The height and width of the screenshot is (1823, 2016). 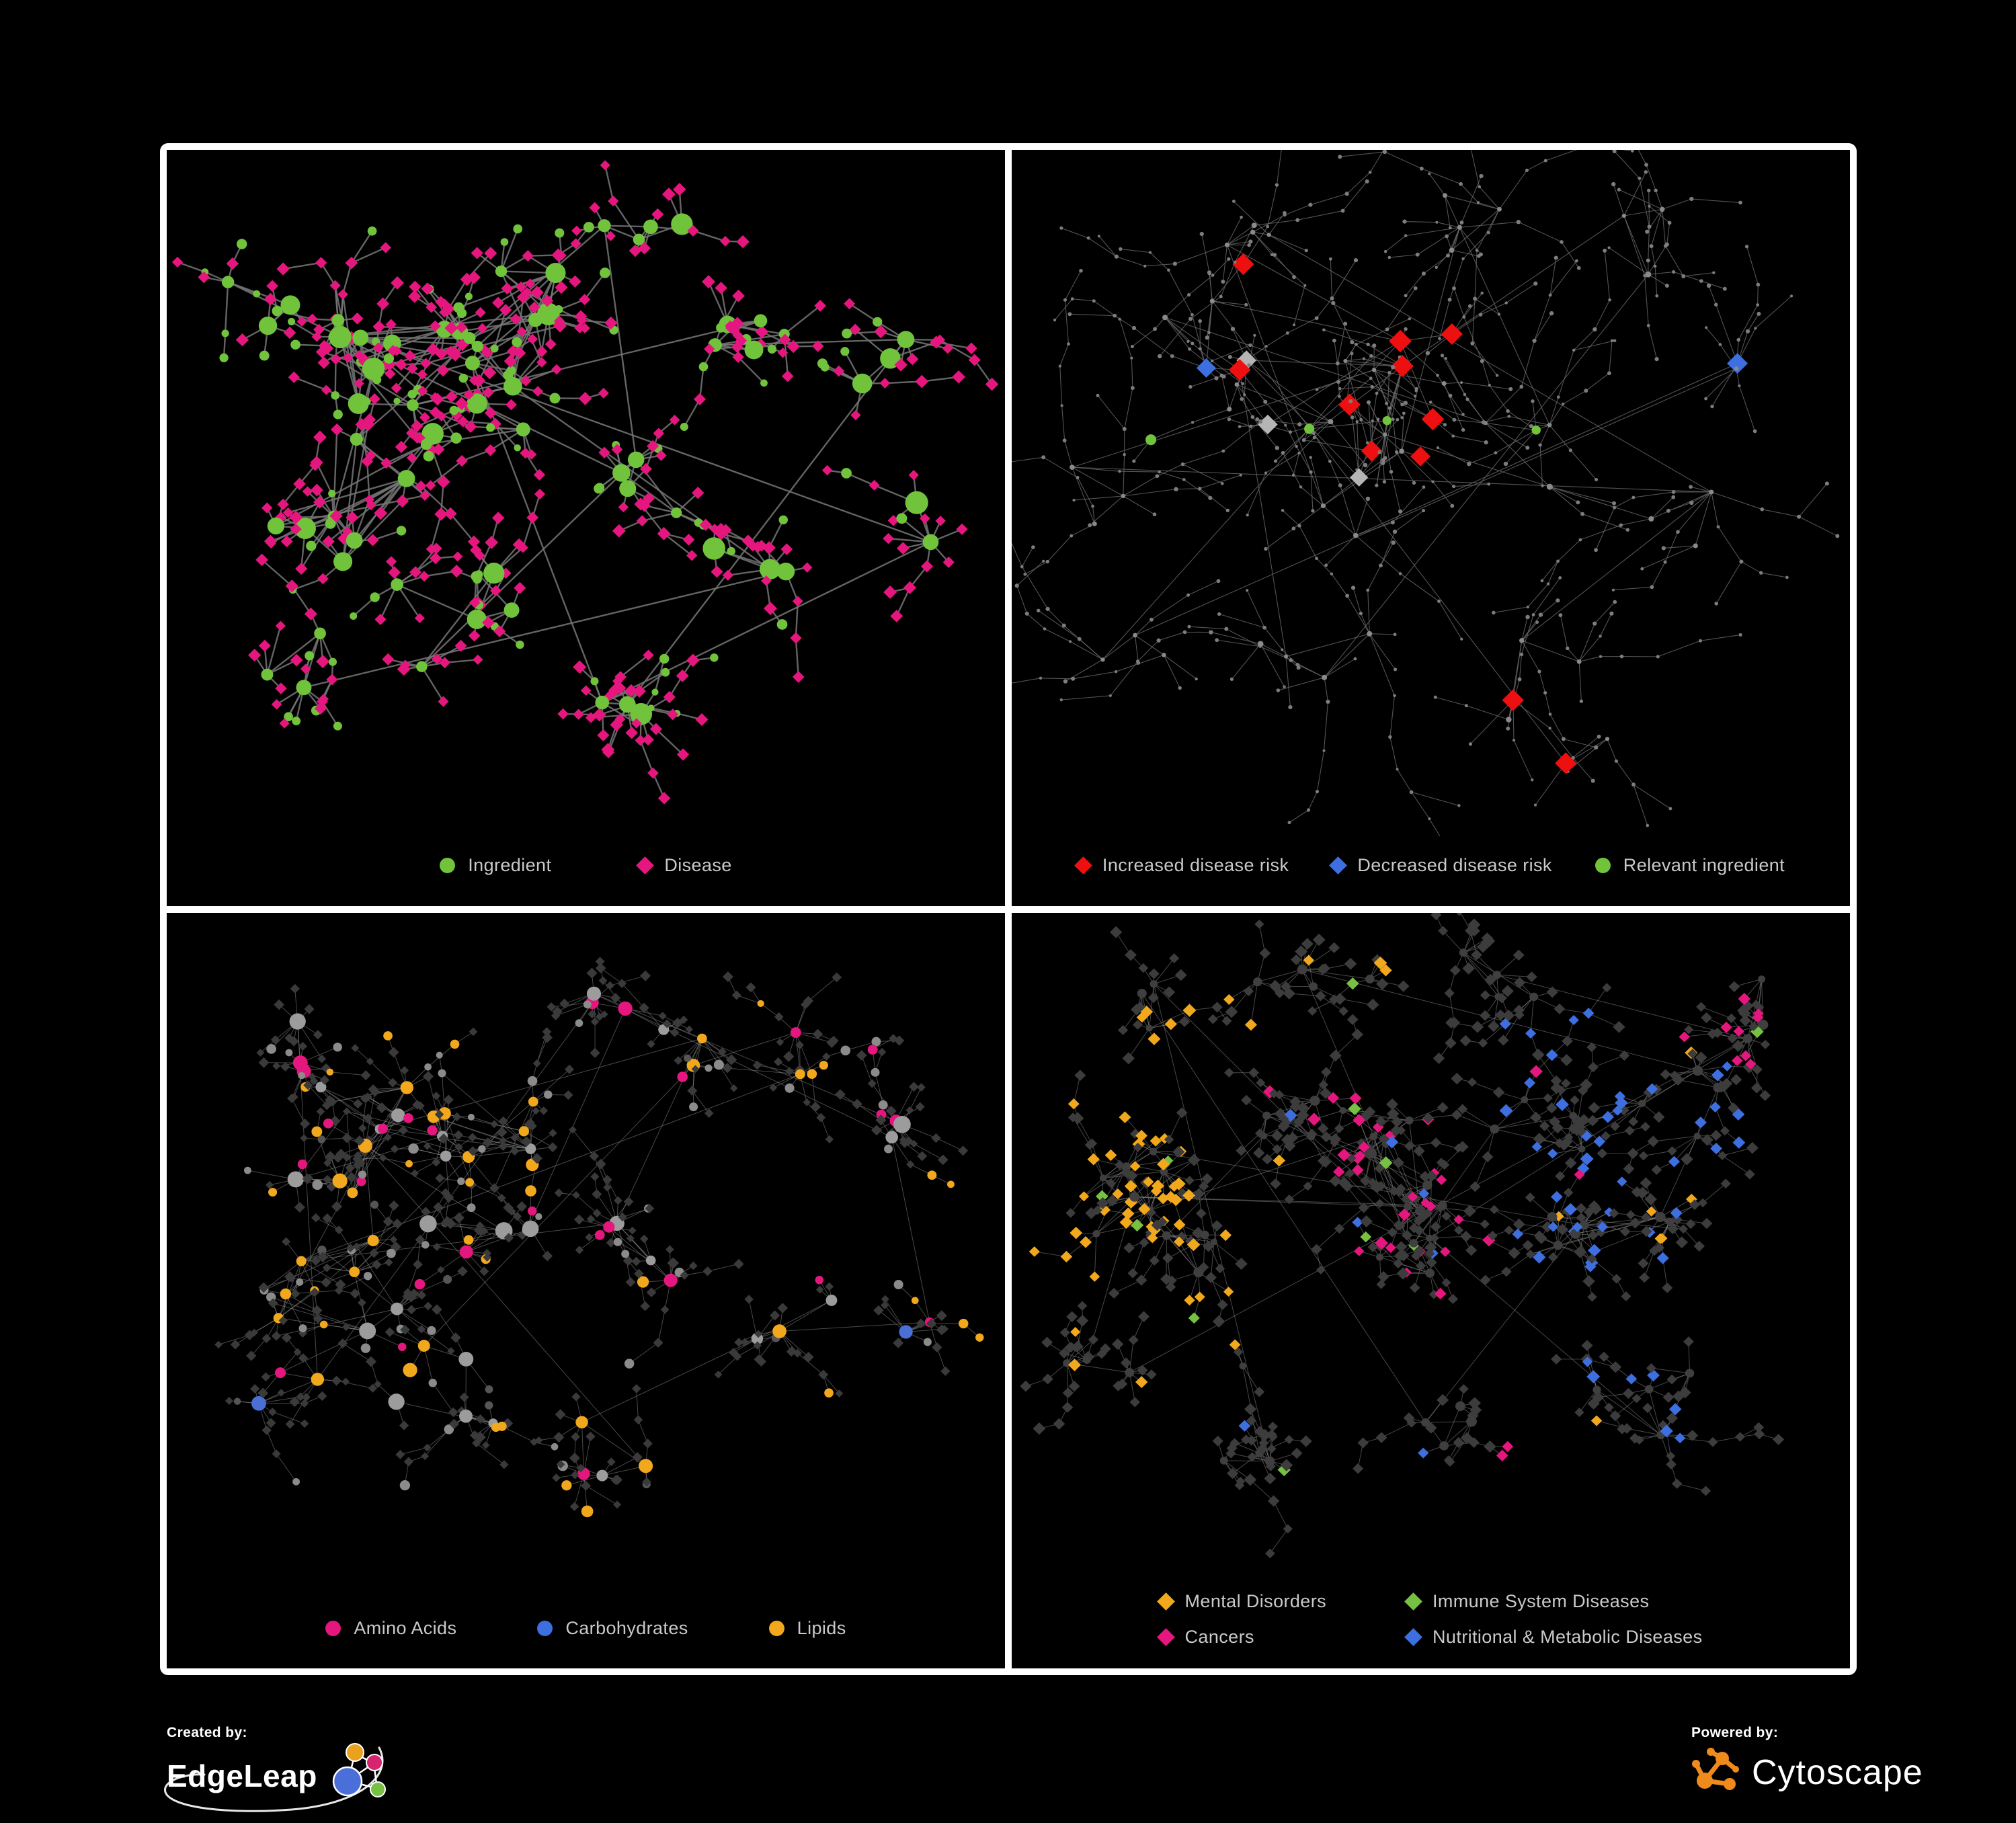 I want to click on legend-label: Increased disease risk, so click(x=1195, y=865).